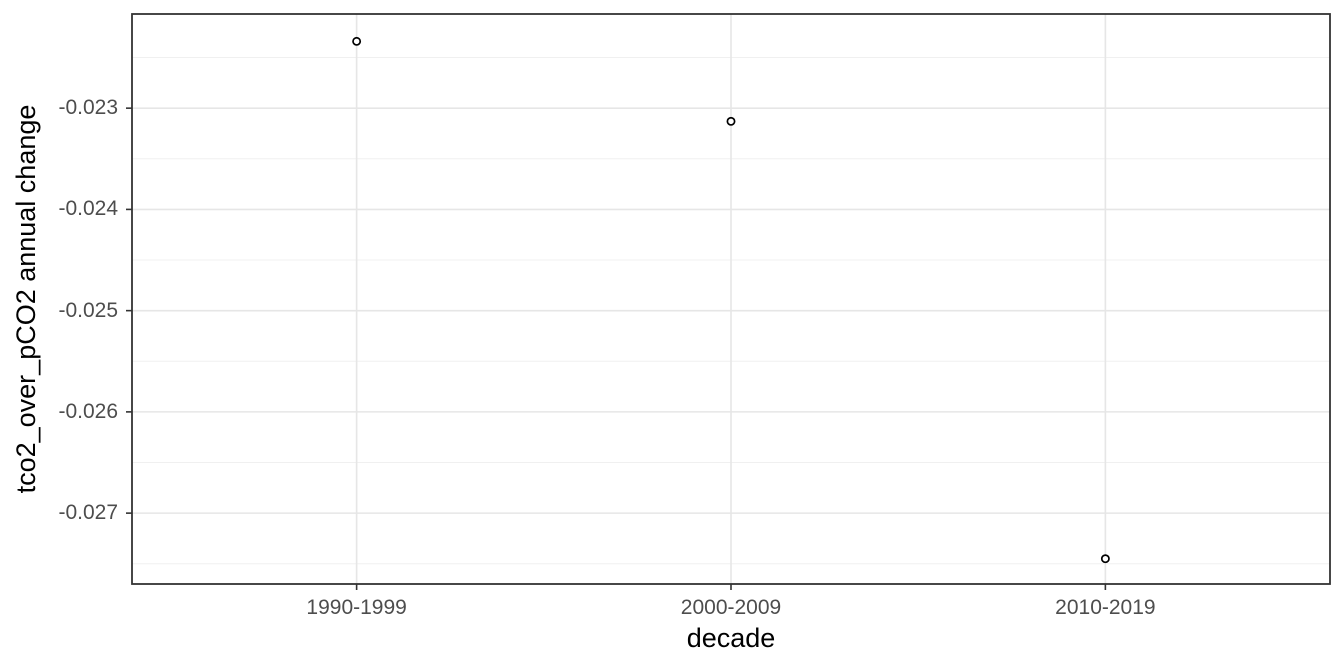 The height and width of the screenshot is (672, 1344). I want to click on y-axis-tick-label: -0.026, so click(88, 411).